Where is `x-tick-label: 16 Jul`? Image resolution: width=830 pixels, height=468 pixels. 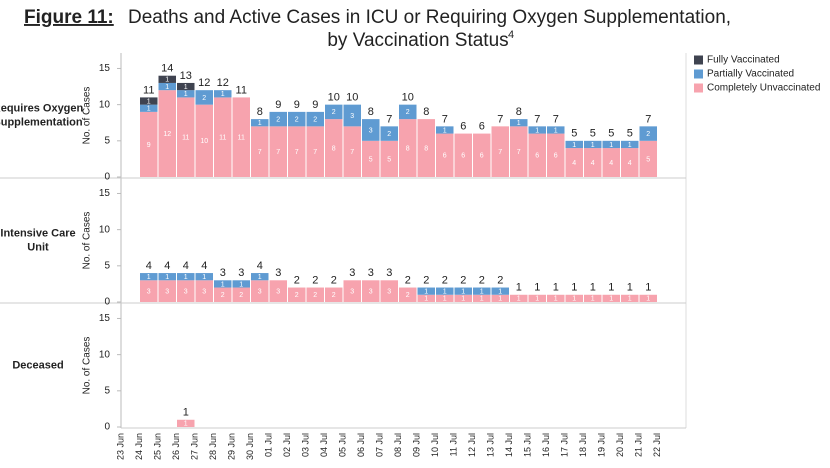
x-tick-label: 16 Jul is located at coordinates (546, 445).